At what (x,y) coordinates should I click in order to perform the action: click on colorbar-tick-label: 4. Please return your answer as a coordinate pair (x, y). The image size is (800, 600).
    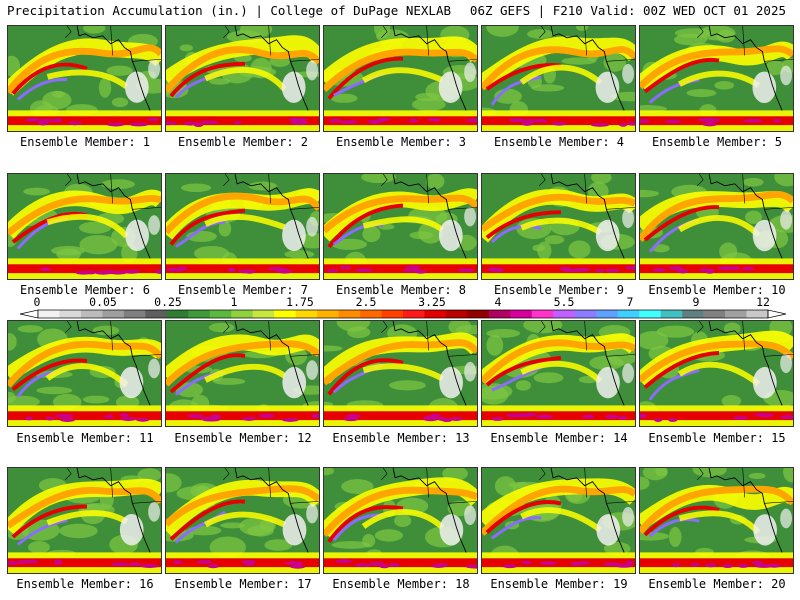
    Looking at the image, I should click on (498, 302).